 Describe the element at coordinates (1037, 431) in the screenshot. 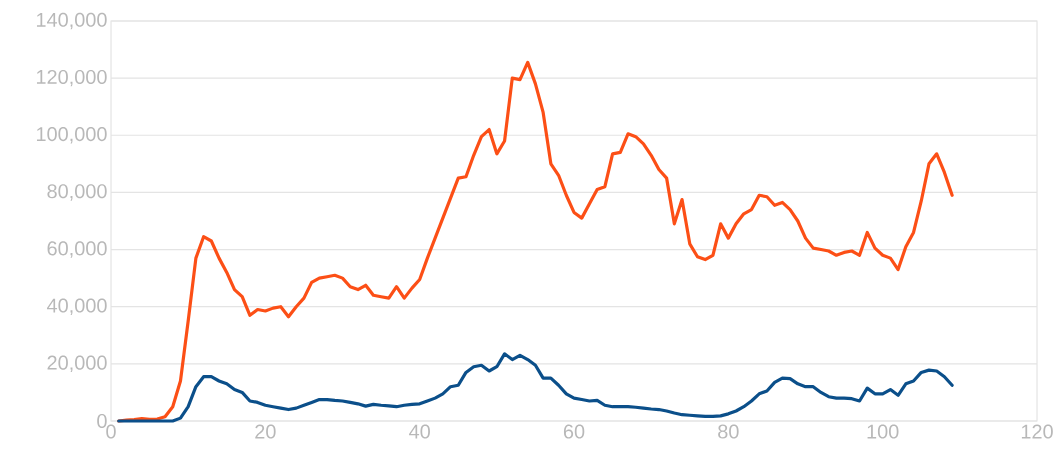

I see `x-tick-label: 120` at that location.